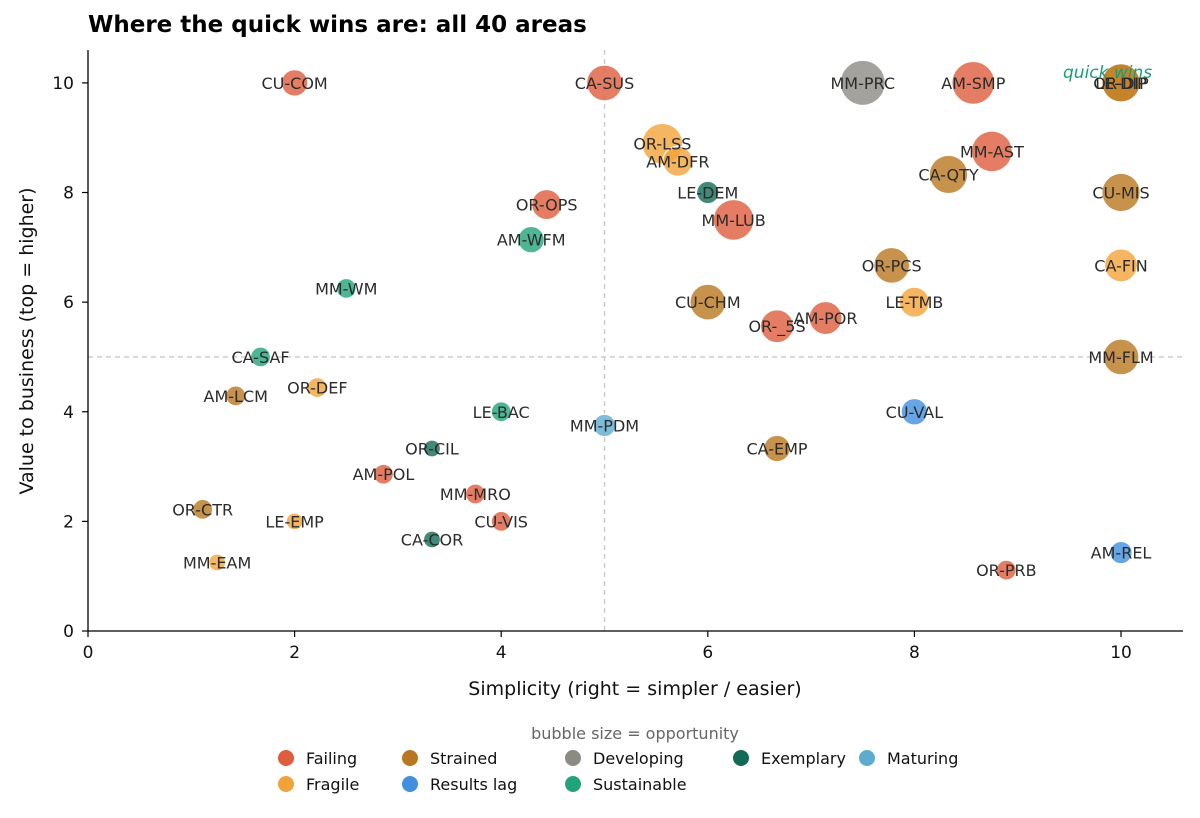 The image size is (1200, 818). Describe the element at coordinates (547, 204) in the screenshot. I see `bubble-or-ops` at that location.